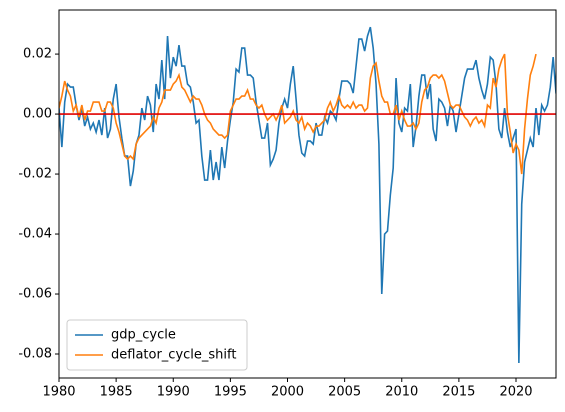 The height and width of the screenshot is (412, 565). Describe the element at coordinates (35, 354) in the screenshot. I see `y-tick-label: -0.08` at that location.